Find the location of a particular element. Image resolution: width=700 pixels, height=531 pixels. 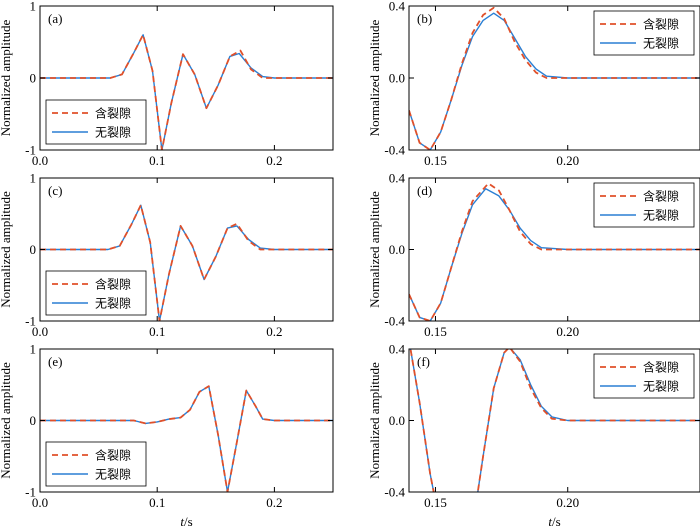

panel-label: (f) is located at coordinates (423, 361).